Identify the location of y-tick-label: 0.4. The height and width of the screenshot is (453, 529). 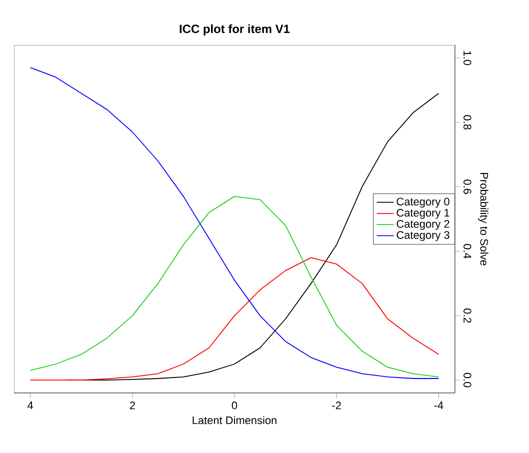
(468, 251).